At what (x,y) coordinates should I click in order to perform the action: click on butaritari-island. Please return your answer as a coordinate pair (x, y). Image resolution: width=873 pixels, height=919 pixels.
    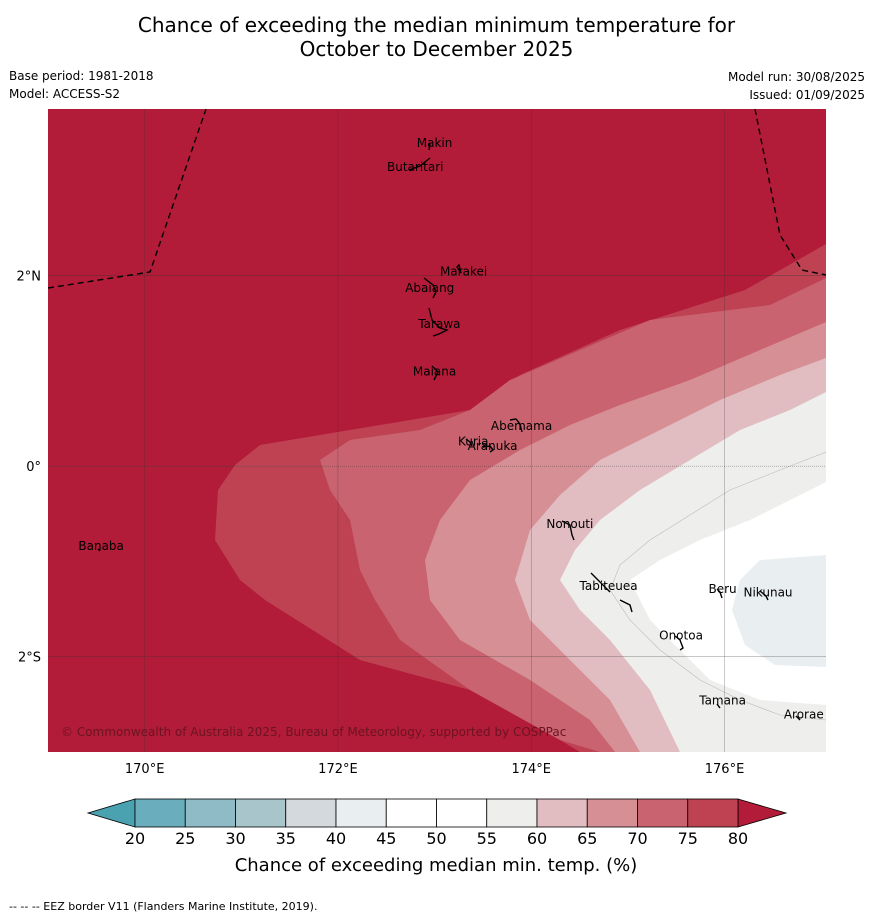
    Looking at the image, I should click on (419, 164).